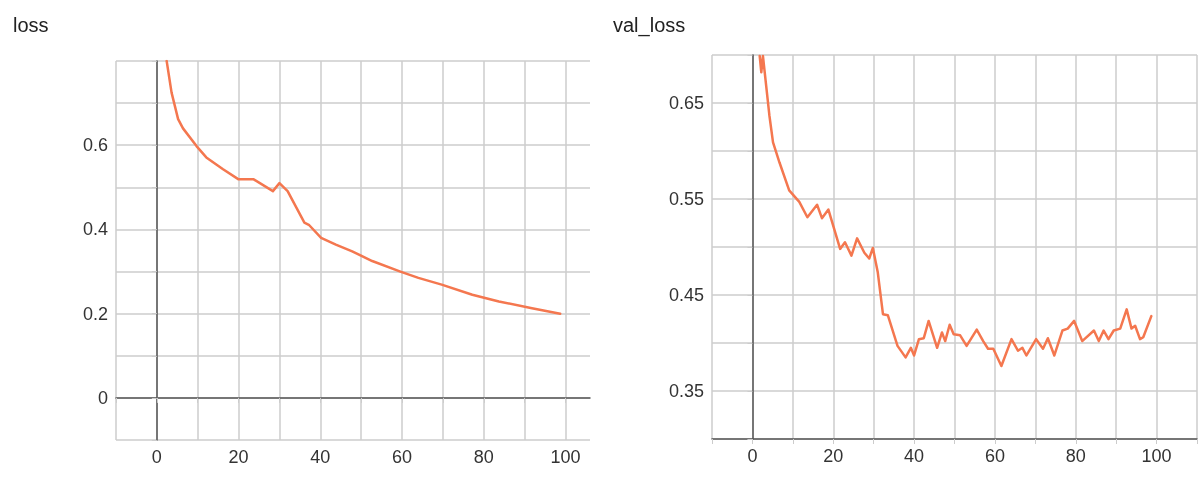 This screenshot has width=1200, height=486. I want to click on y-tick-label: 0.2, so click(95, 313).